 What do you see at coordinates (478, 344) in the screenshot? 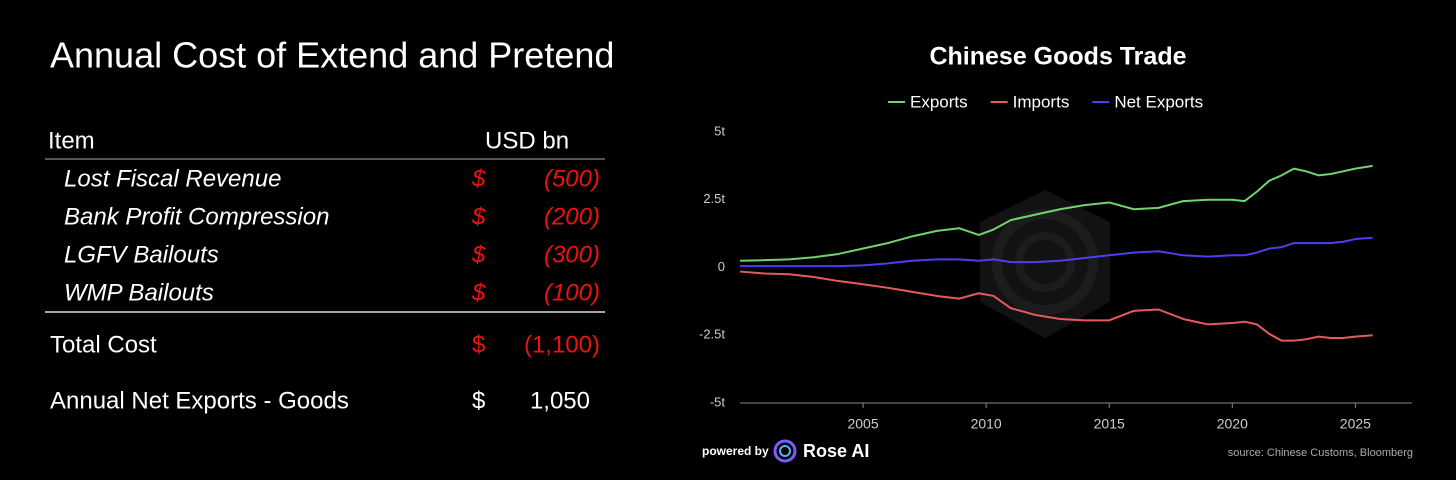
I see `total-currency: $` at bounding box center [478, 344].